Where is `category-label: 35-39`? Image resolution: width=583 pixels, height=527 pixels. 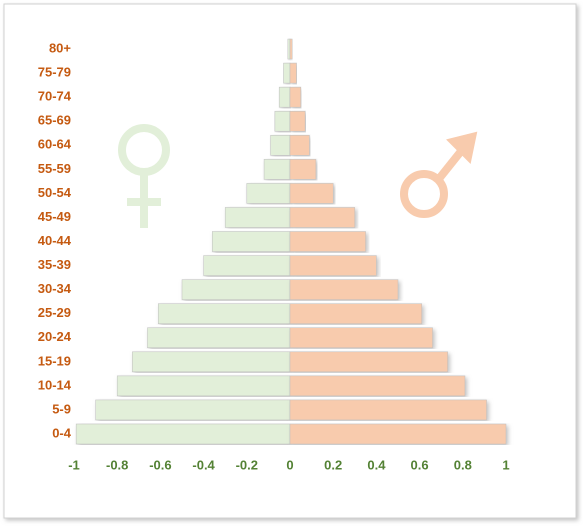 category-label: 35-39 is located at coordinates (54, 264).